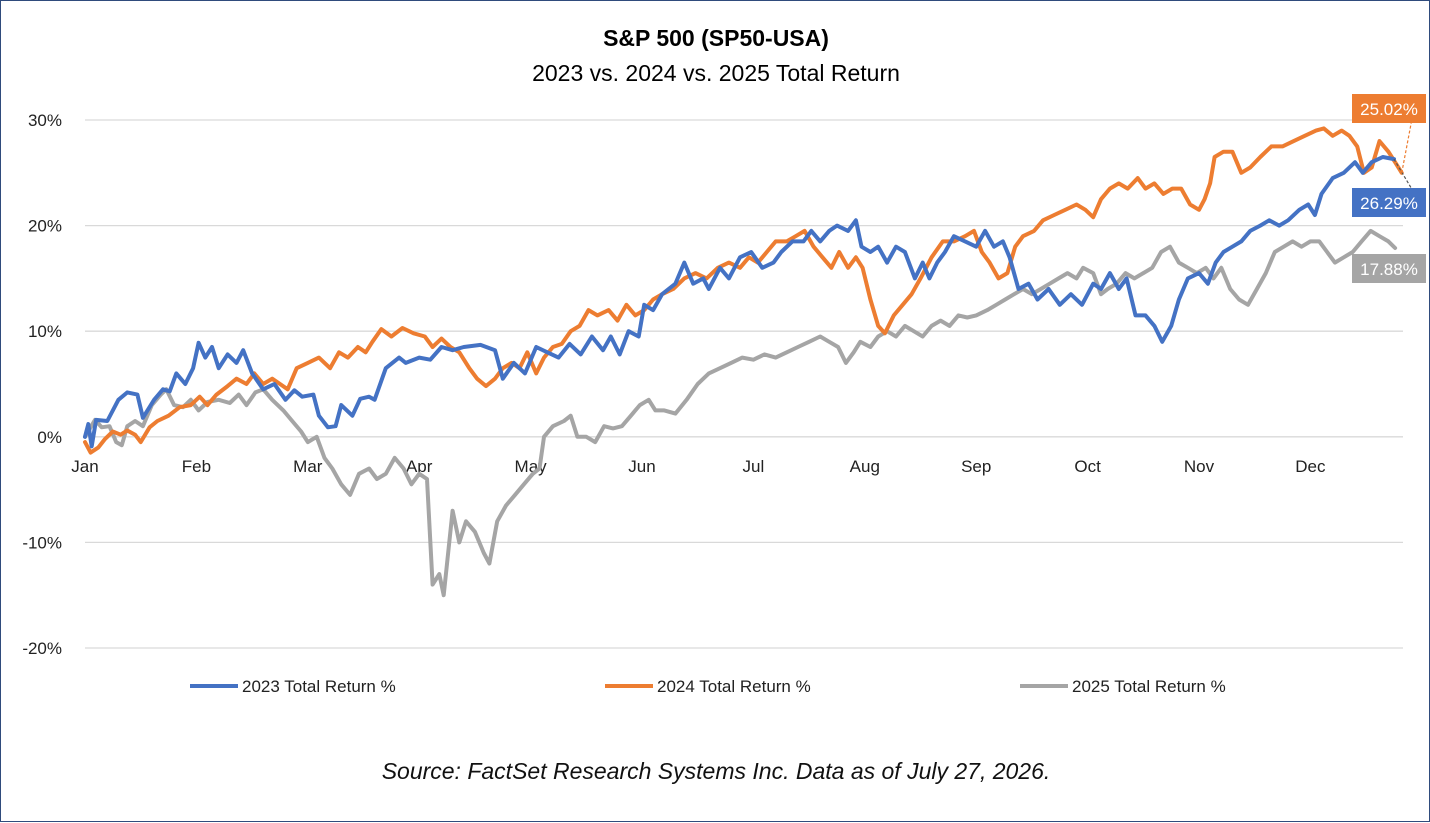 Image resolution: width=1430 pixels, height=823 pixels. I want to click on end-value-label: 17.88%, so click(1389, 269).